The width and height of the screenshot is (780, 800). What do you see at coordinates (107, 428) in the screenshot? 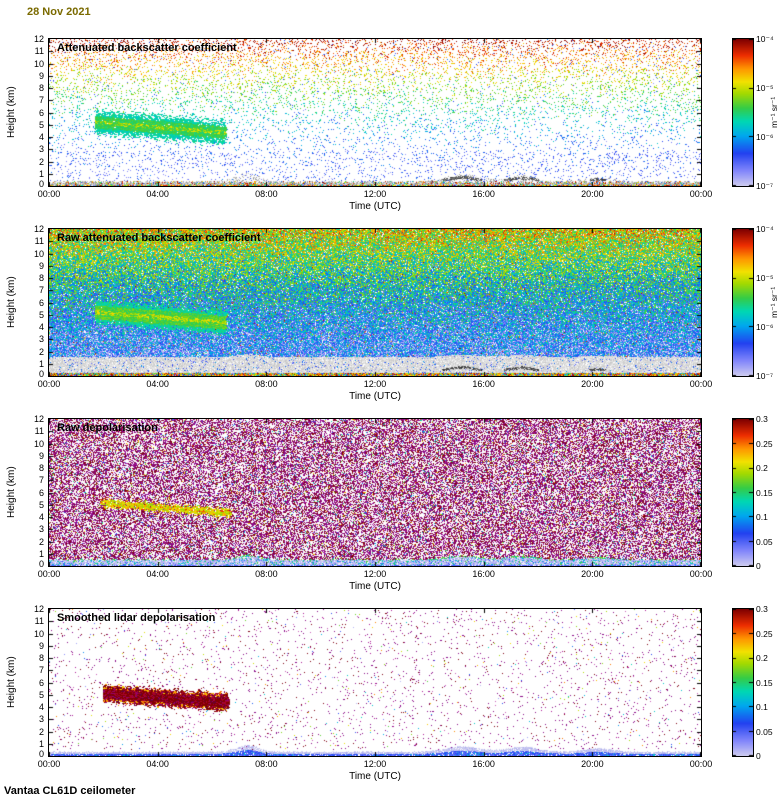
I see `panel-title: Raw depolarisation` at bounding box center [107, 428].